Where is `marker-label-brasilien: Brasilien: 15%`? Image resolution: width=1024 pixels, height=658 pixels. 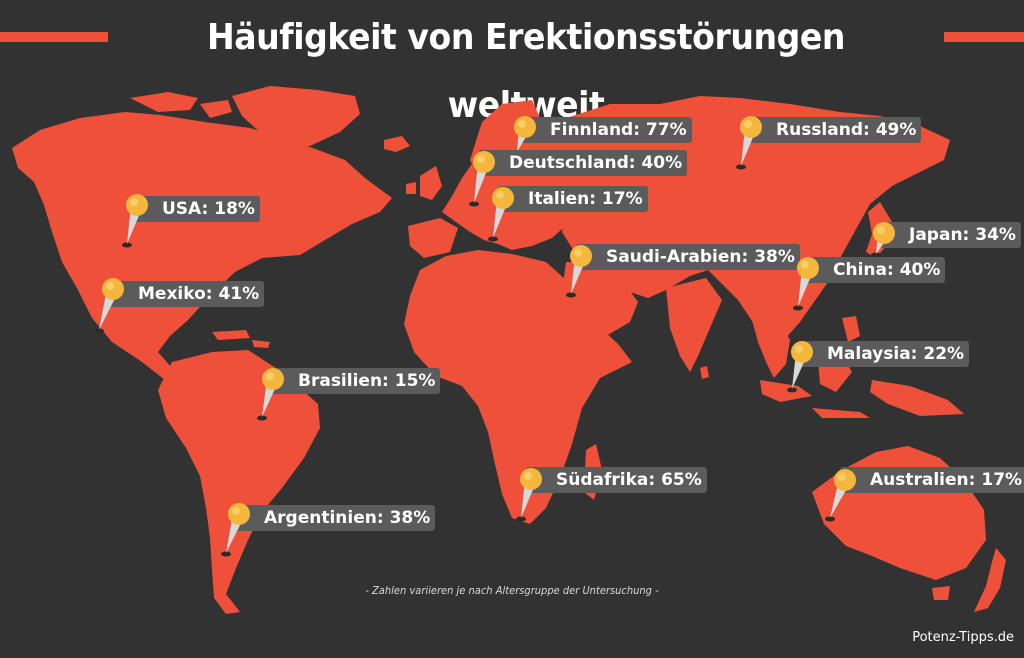 marker-label-brasilien: Brasilien: 15% is located at coordinates (354, 381).